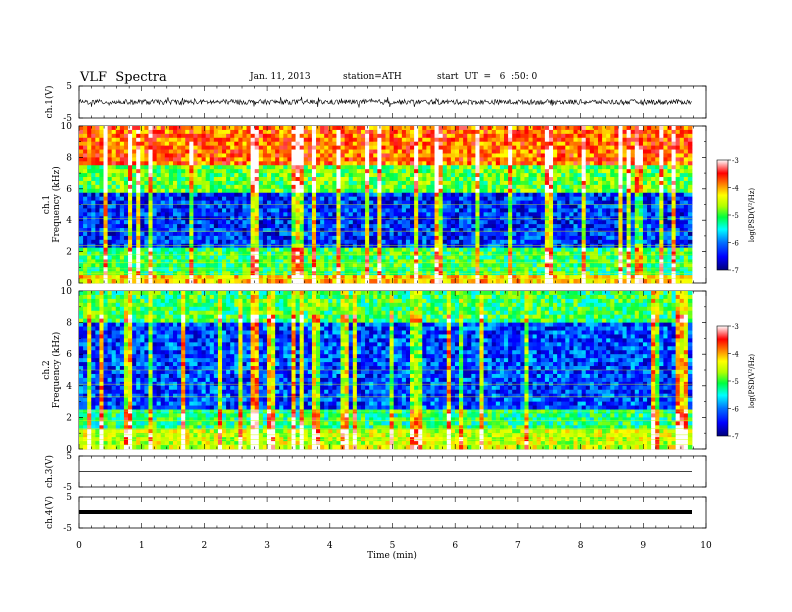 This screenshot has height=612, width=792. Describe the element at coordinates (455, 546) in the screenshot. I see `x-tick-label: 6` at that location.